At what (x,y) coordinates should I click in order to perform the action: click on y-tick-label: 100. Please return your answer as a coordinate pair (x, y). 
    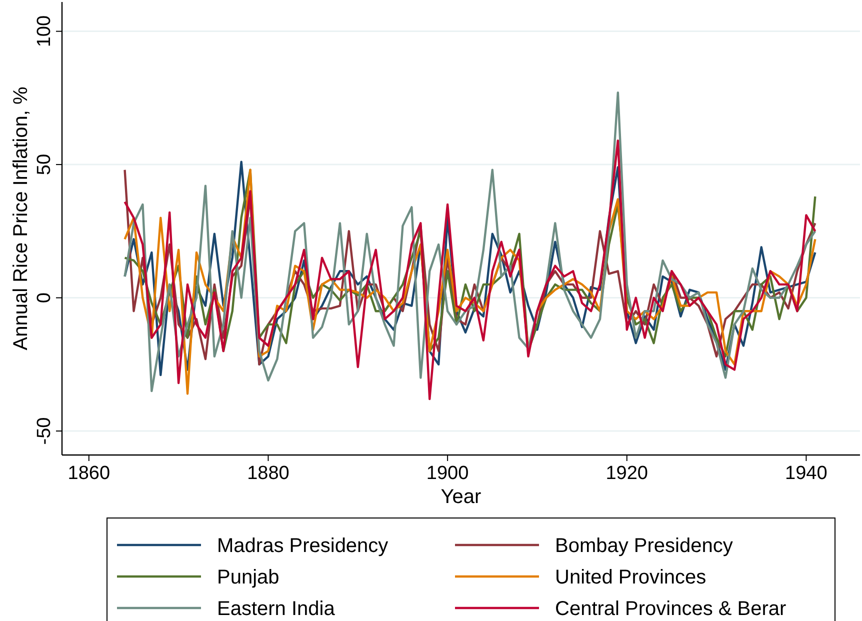
    Looking at the image, I should click on (44, 31).